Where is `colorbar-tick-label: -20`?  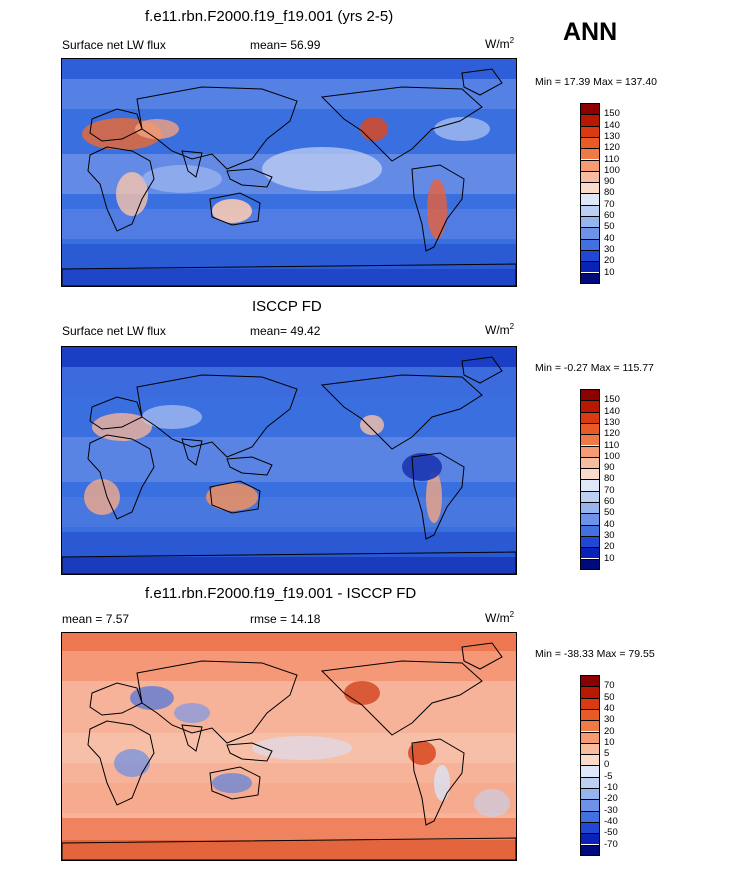 colorbar-tick-label: -20 is located at coordinates (611, 799).